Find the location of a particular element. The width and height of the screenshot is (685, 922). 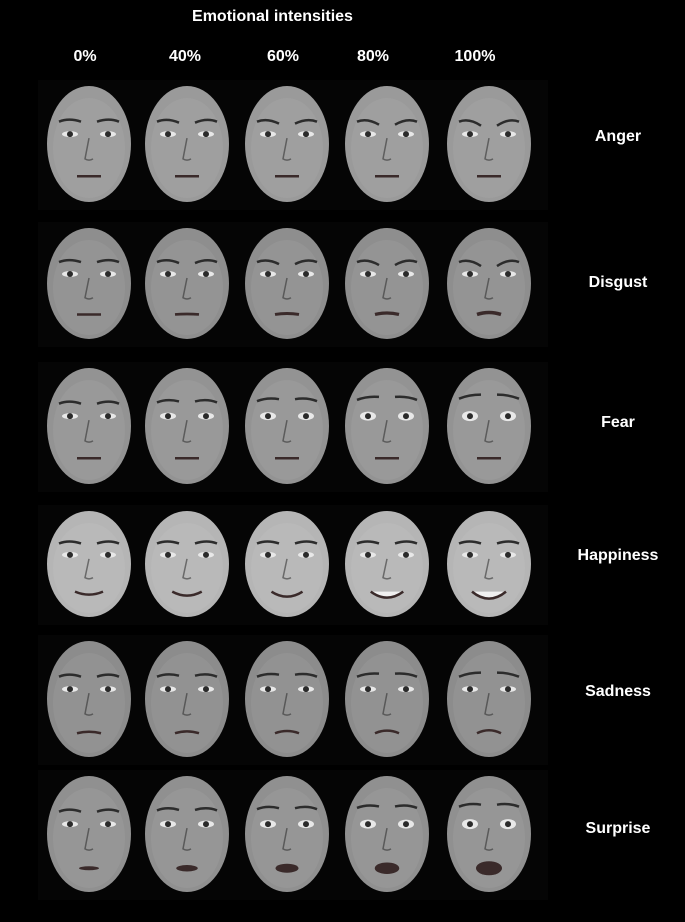

emotion-label-fear: Fear is located at coordinates (618, 422).